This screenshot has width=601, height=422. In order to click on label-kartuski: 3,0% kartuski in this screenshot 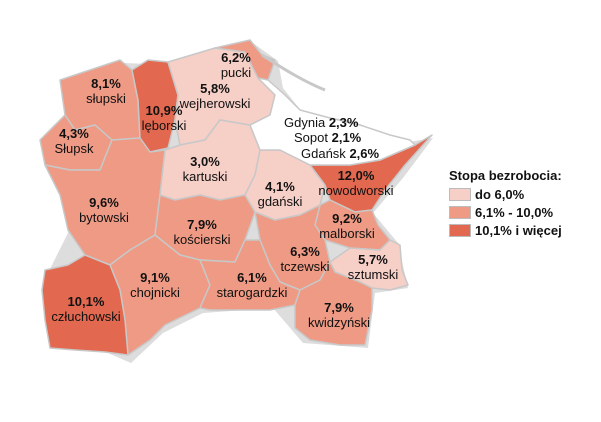, I will do `click(205, 169)`.